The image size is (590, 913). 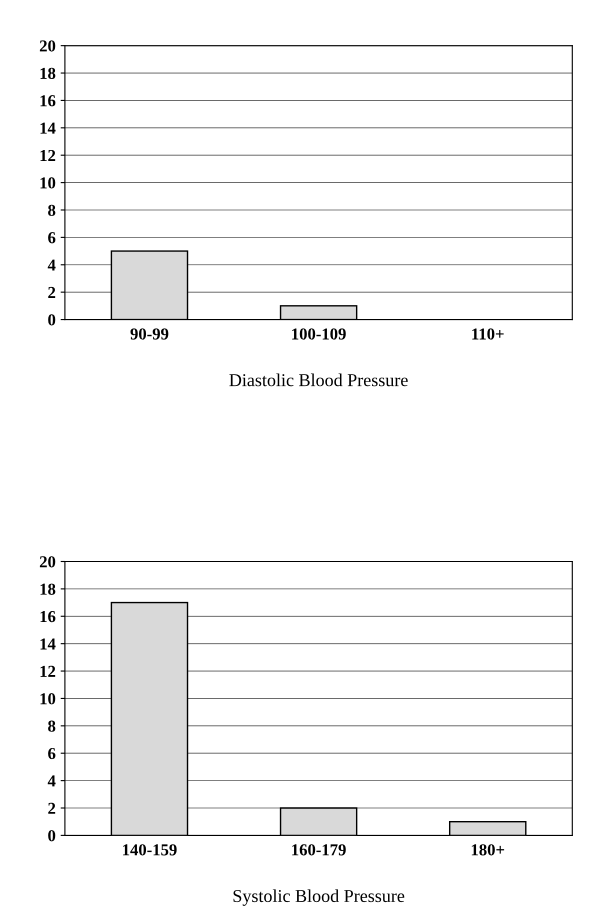 I want to click on x-tick-label: 100-109, so click(x=319, y=334).